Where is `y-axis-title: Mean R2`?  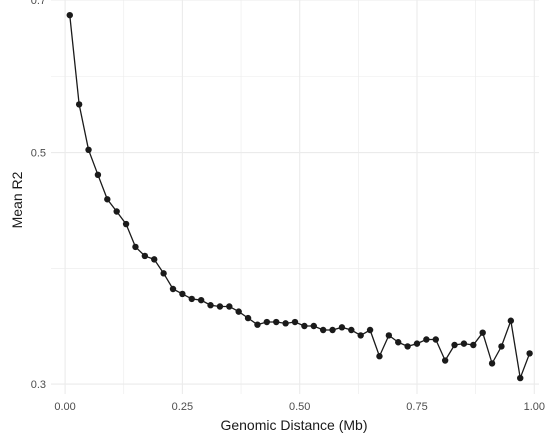 y-axis-title: Mean R2 is located at coordinates (17, 199).